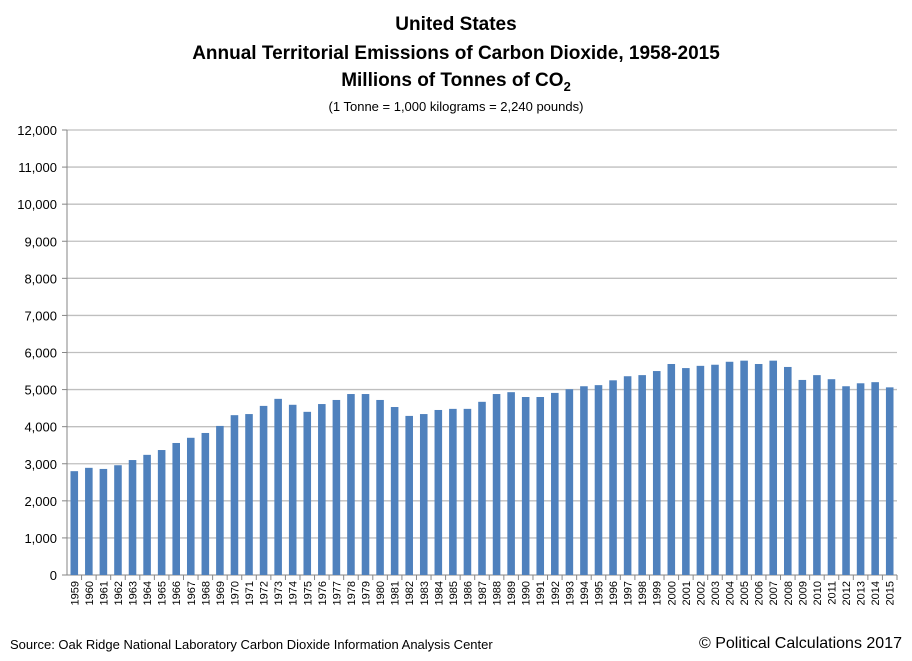  I want to click on bar-1997, so click(627, 475).